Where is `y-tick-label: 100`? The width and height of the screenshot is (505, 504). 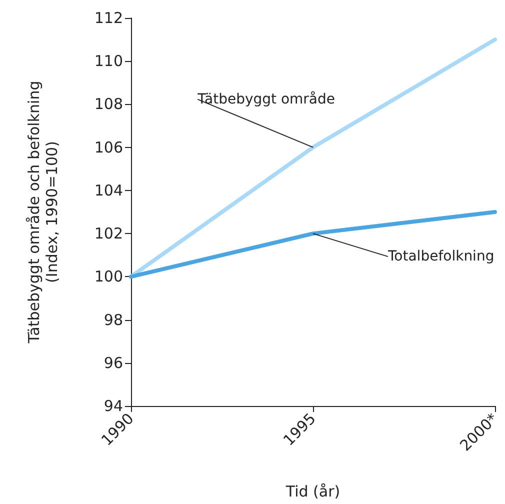 y-tick-label: 100 is located at coordinates (108, 277).